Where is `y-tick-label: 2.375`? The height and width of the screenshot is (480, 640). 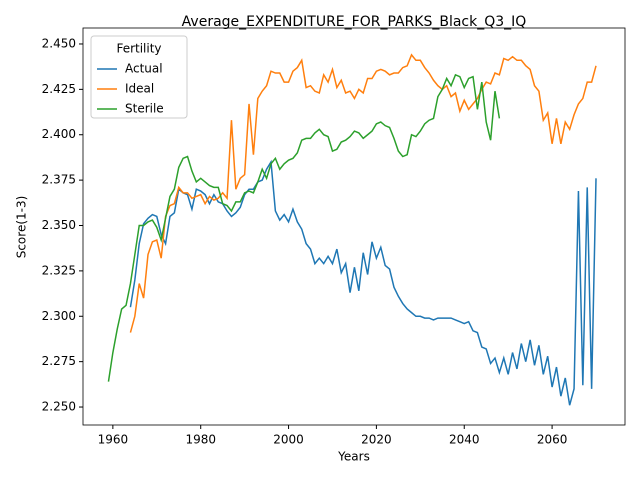 y-tick-label: 2.375 is located at coordinates (59, 180).